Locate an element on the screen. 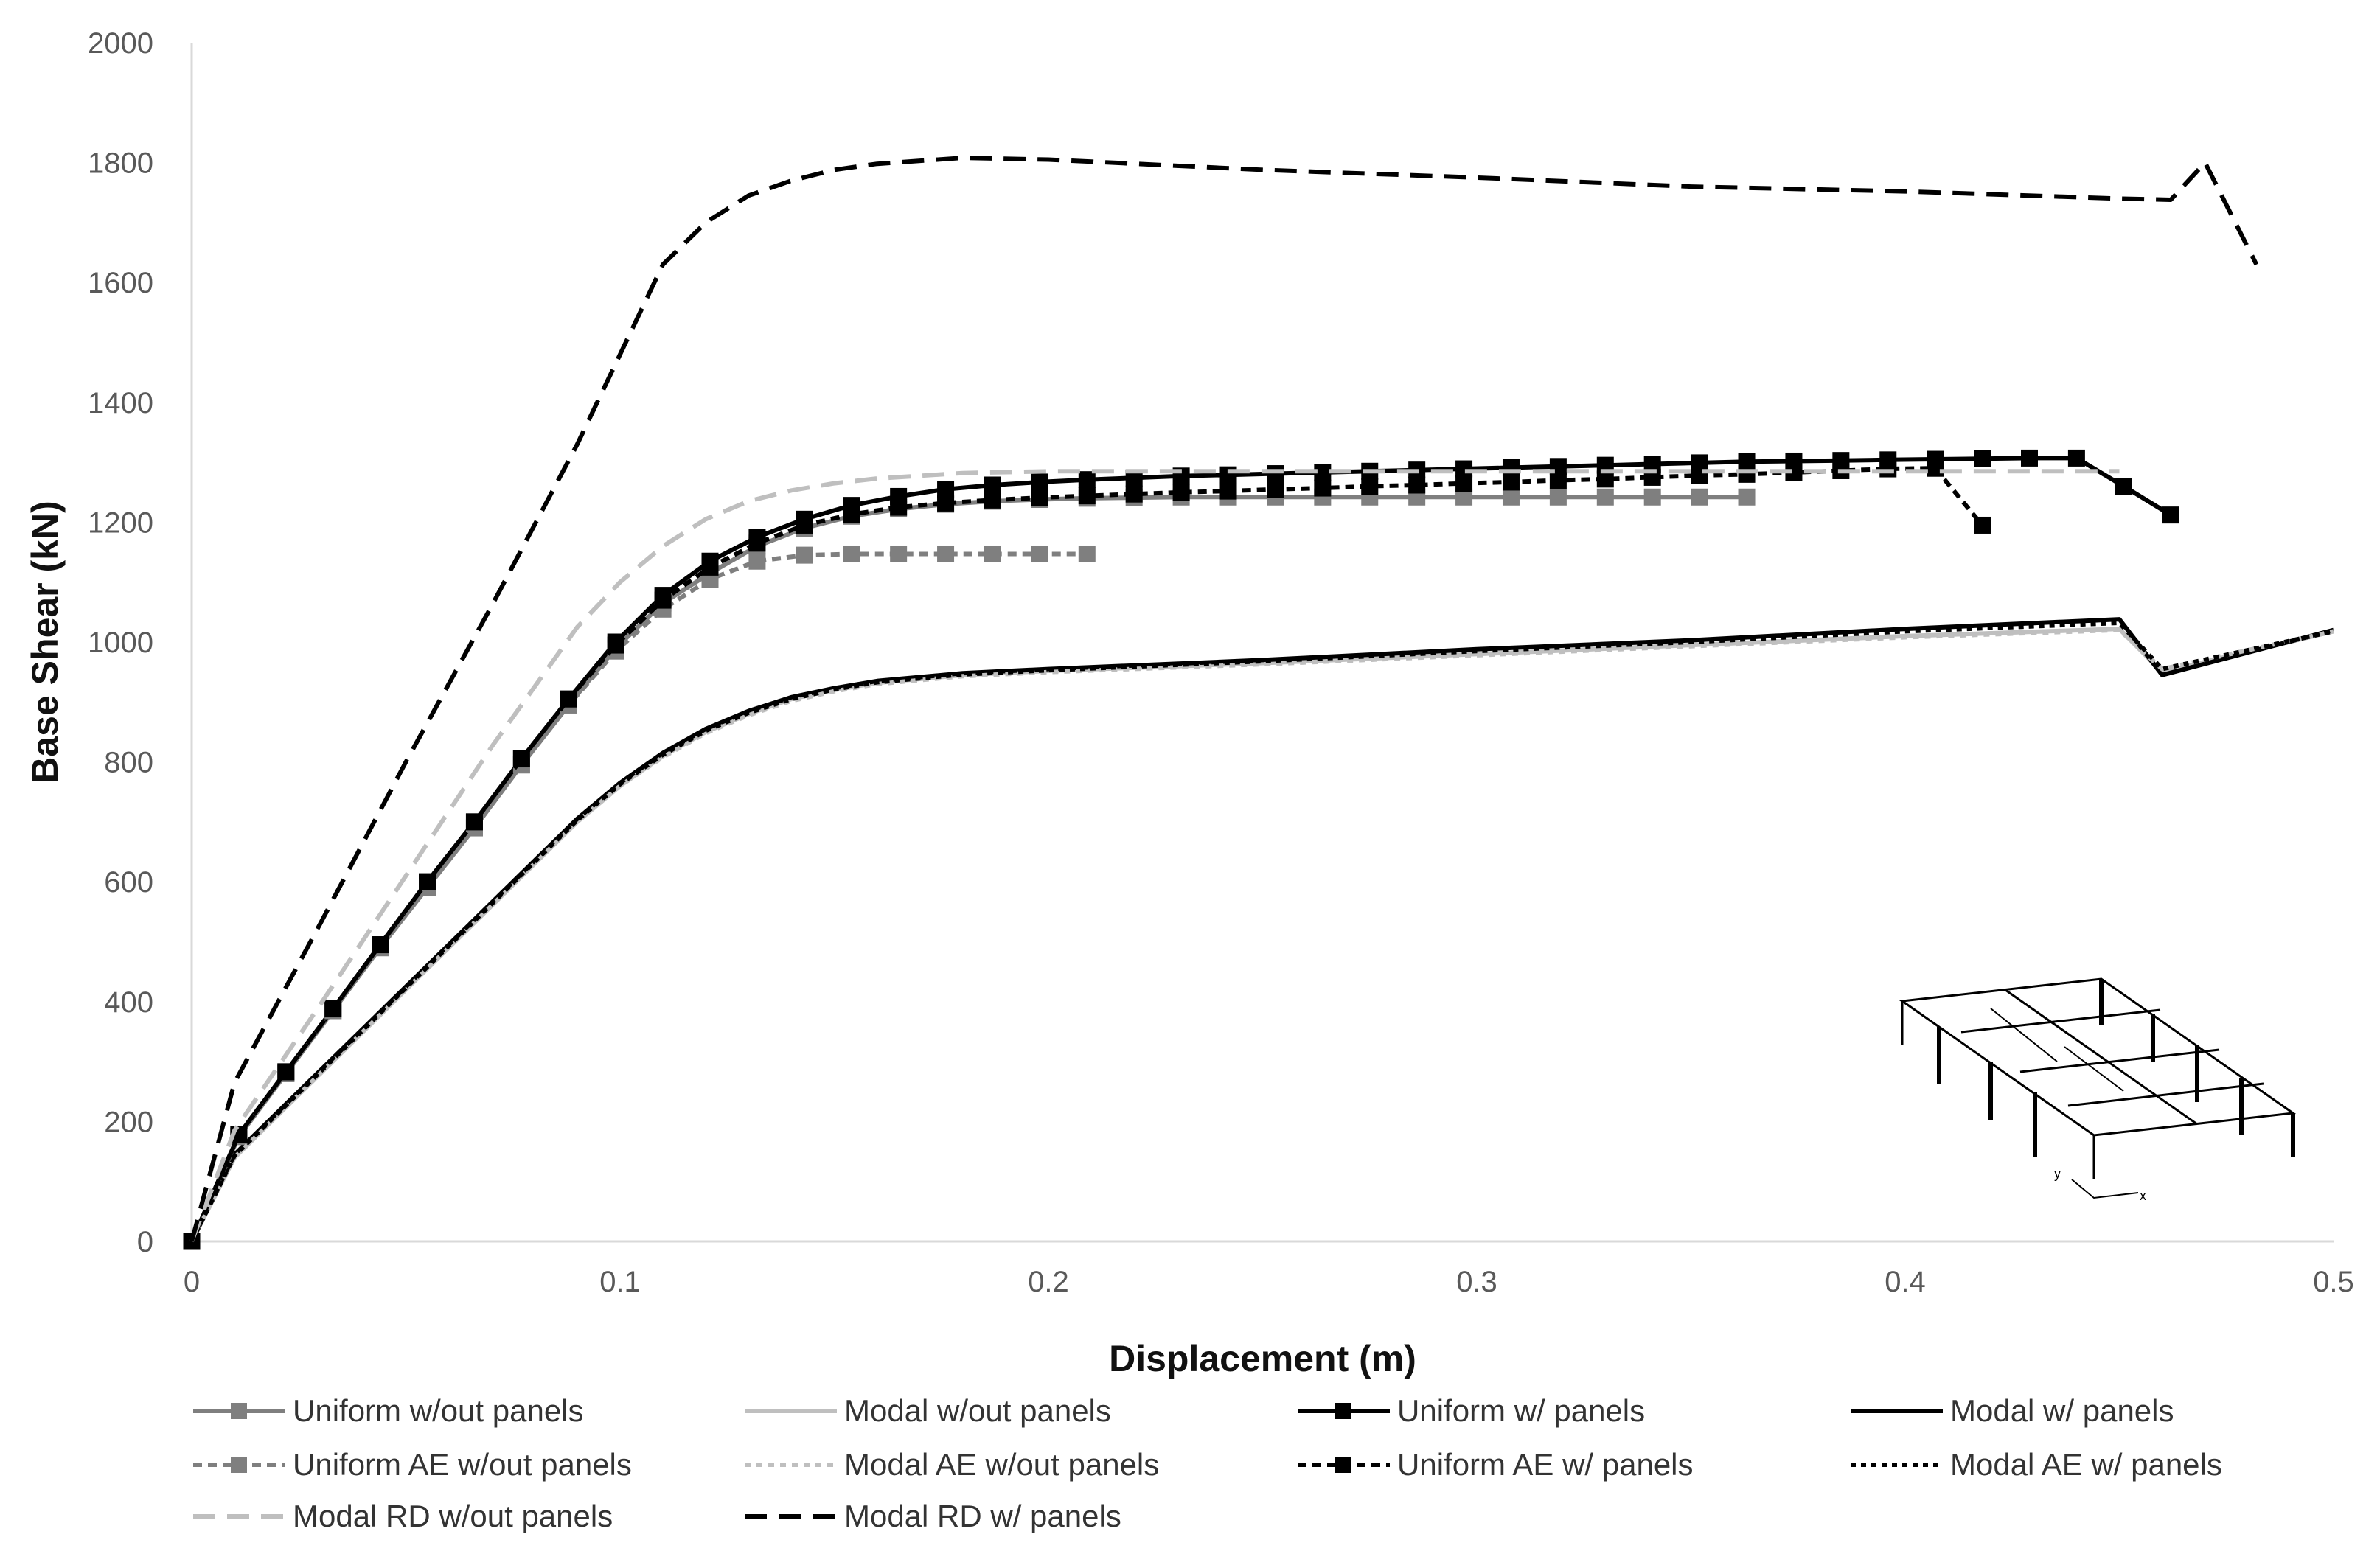 This screenshot has height=1551, width=2380. legend-label: Uniform AE w/out panels is located at coordinates (462, 1464).